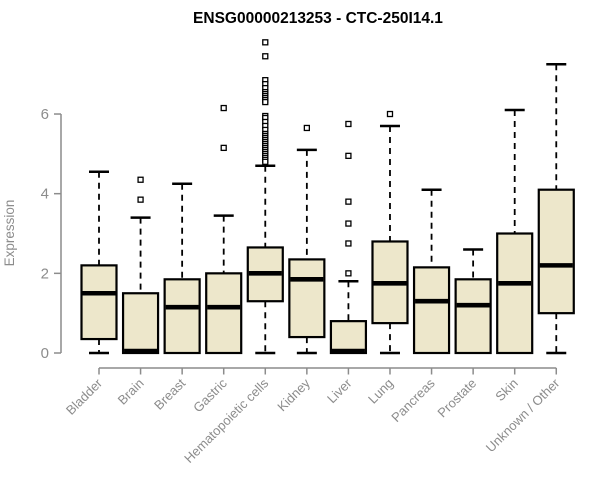  What do you see at coordinates (140, 265) in the screenshot?
I see `box-brain` at bounding box center [140, 265].